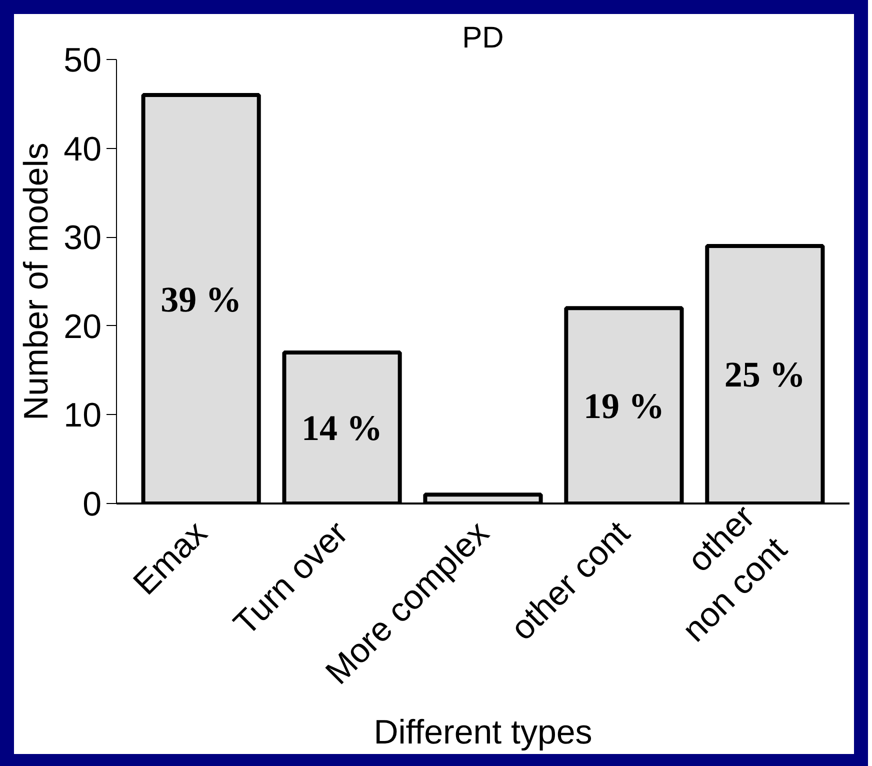 The width and height of the screenshot is (872, 766). Describe the element at coordinates (37, 281) in the screenshot. I see `y-axis-title: Number of models` at that location.